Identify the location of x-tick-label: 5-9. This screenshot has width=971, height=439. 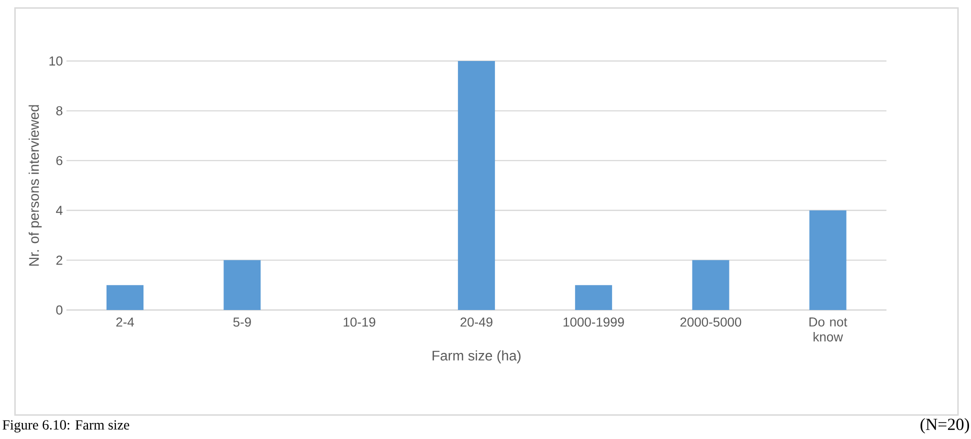
(242, 322).